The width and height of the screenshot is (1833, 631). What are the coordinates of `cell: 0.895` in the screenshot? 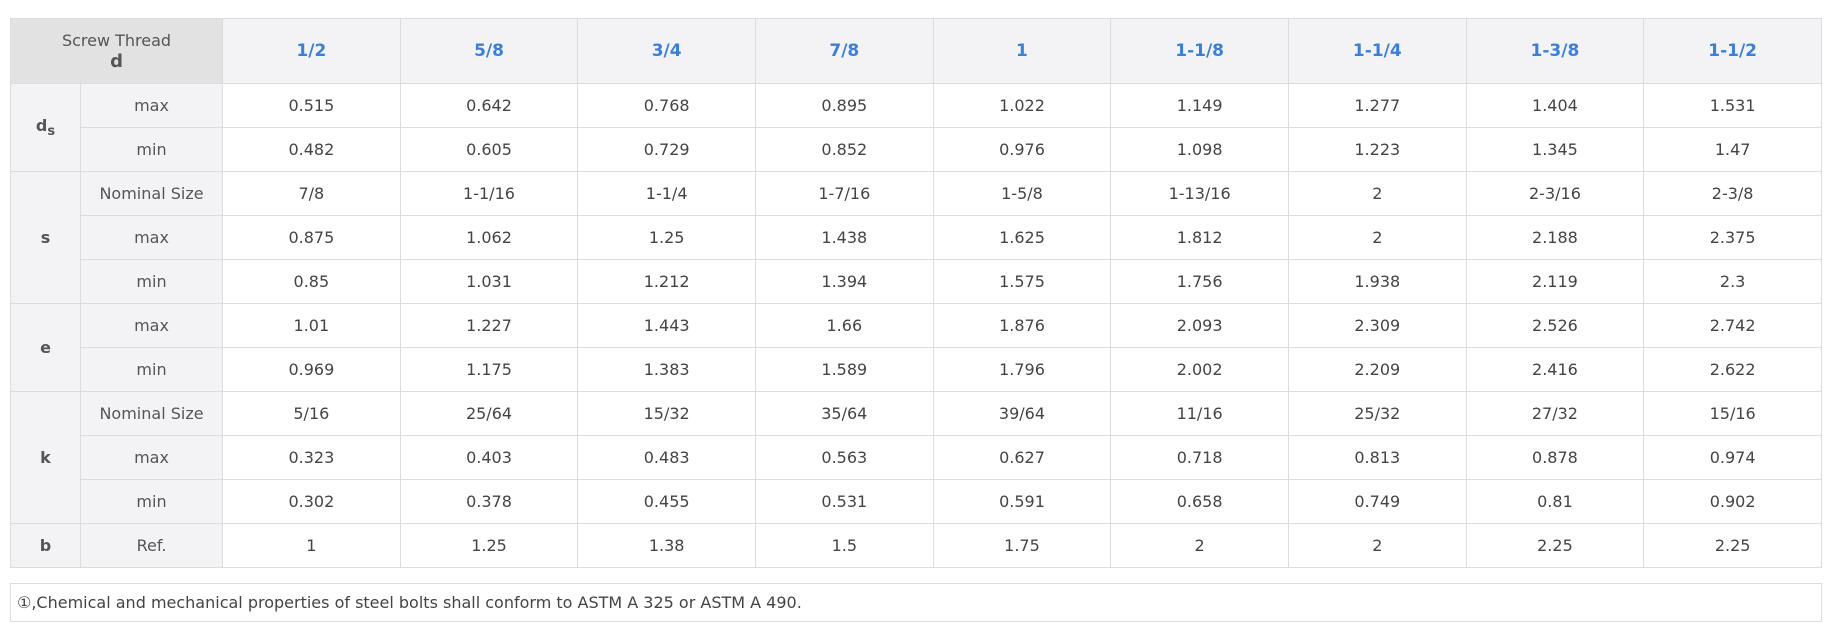 It's located at (844, 105).